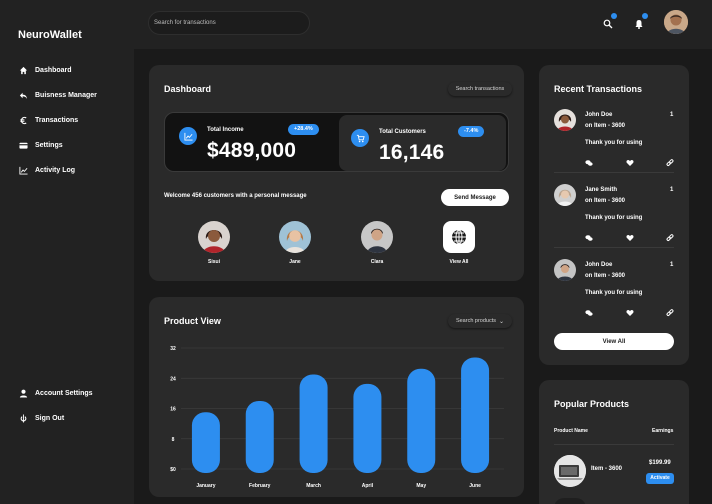 The image size is (712, 504). Describe the element at coordinates (570, 501) in the screenshot. I see `product-image` at that location.